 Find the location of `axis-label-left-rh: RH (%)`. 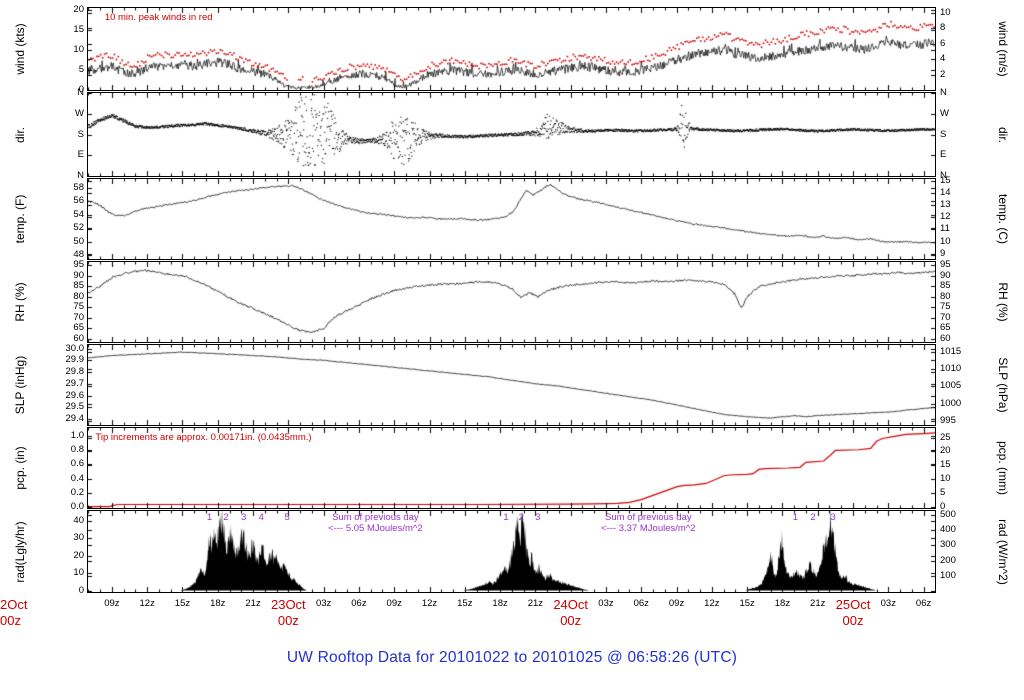

axis-label-left-rh: RH (%) is located at coordinates (20, 302).